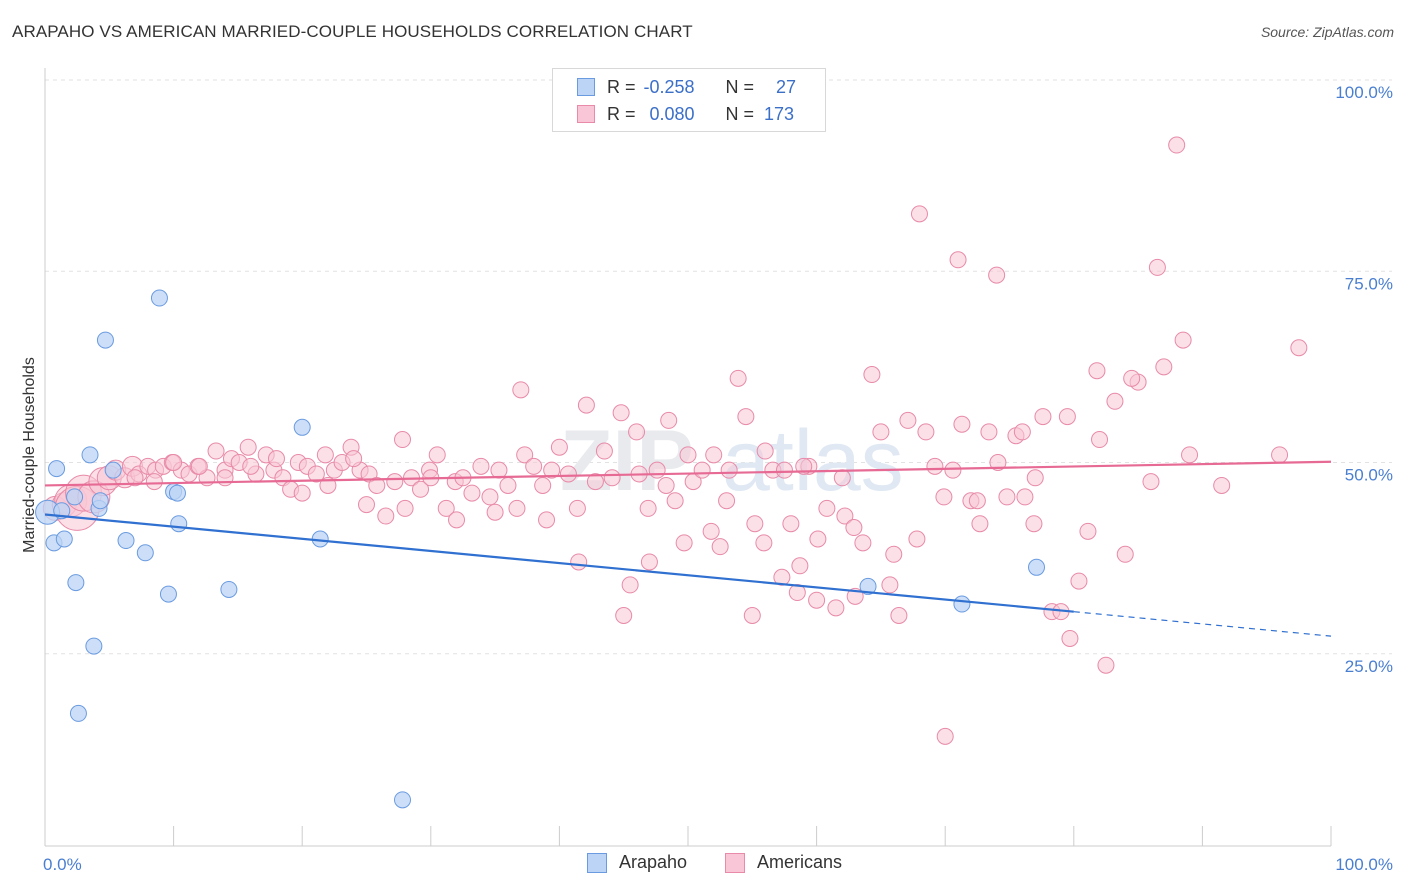 This screenshot has height=892, width=1406. I want to click on stats-row-arapaho: R = -0.258 N = 27, so click(686, 87).